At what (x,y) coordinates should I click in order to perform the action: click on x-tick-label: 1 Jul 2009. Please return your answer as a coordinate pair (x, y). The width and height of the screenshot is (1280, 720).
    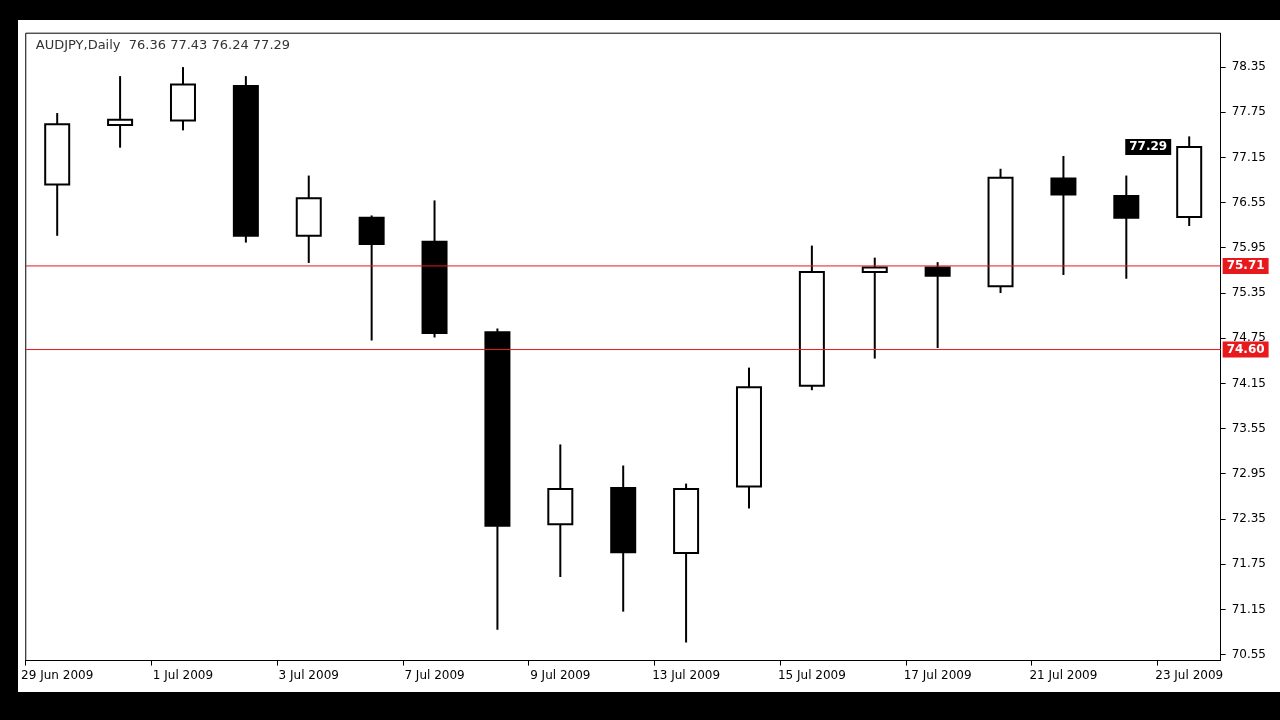
    Looking at the image, I should click on (183, 674).